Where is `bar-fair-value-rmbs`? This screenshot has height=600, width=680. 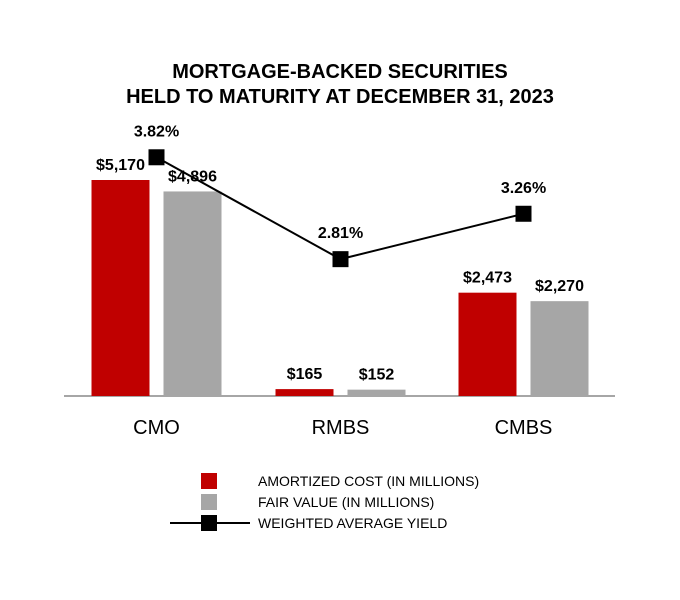 bar-fair-value-rmbs is located at coordinates (376, 392).